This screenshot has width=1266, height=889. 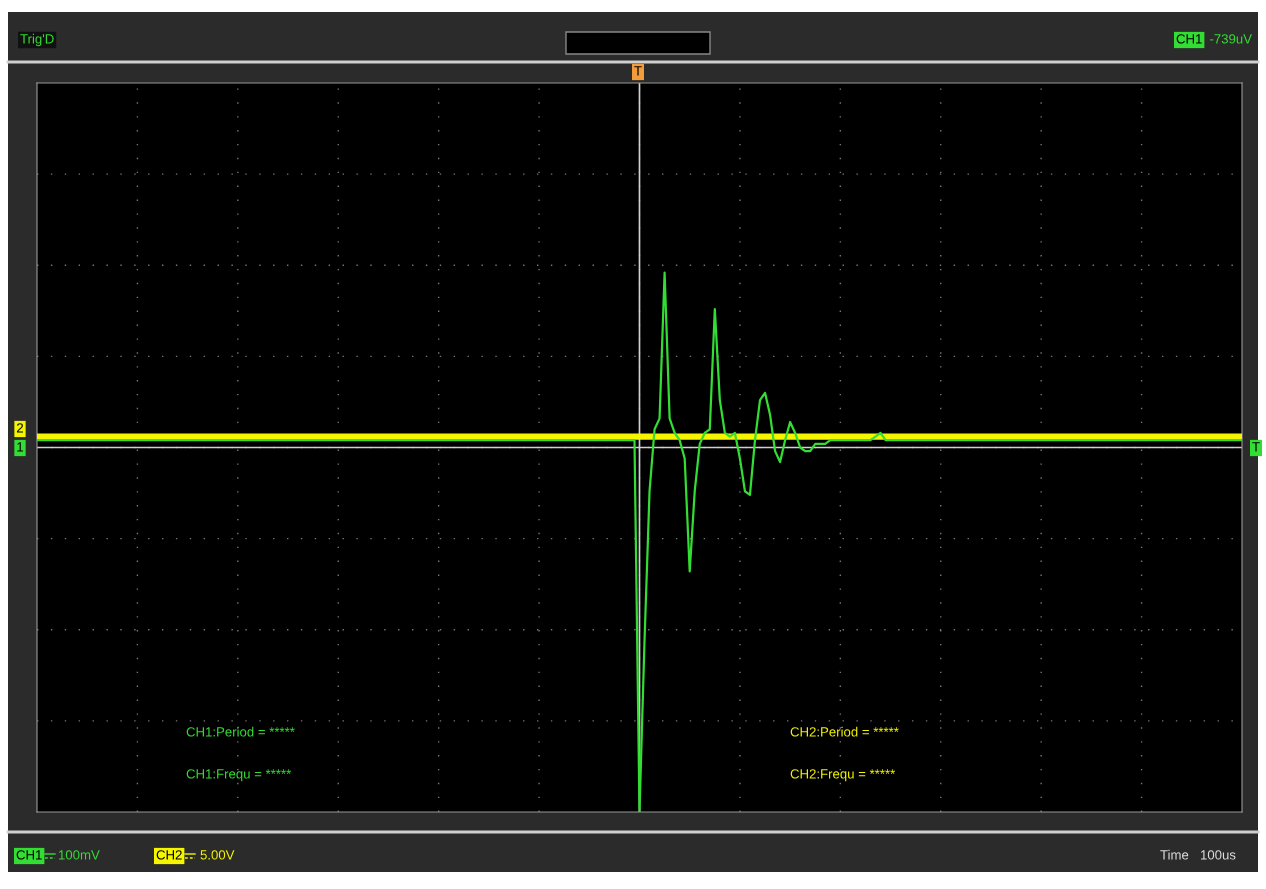 What do you see at coordinates (1218, 855) in the screenshot?
I see `text: 100us` at bounding box center [1218, 855].